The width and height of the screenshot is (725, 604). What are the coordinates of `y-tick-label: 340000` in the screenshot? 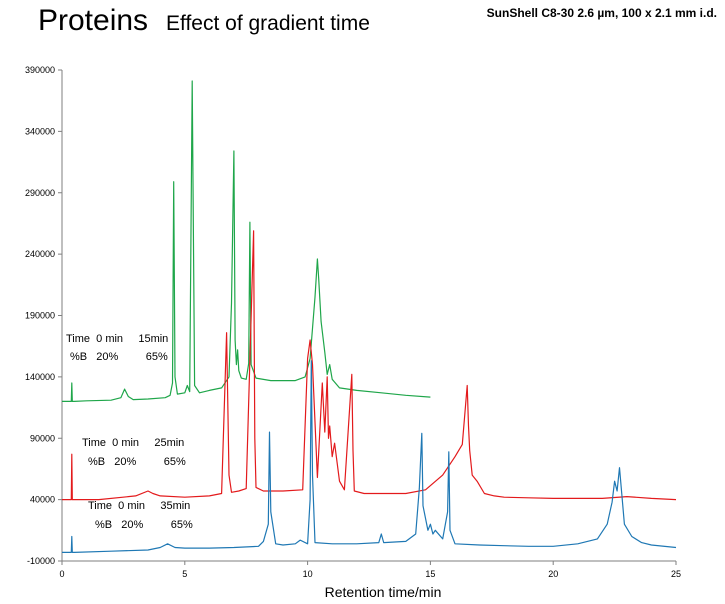 It's located at (40, 131).